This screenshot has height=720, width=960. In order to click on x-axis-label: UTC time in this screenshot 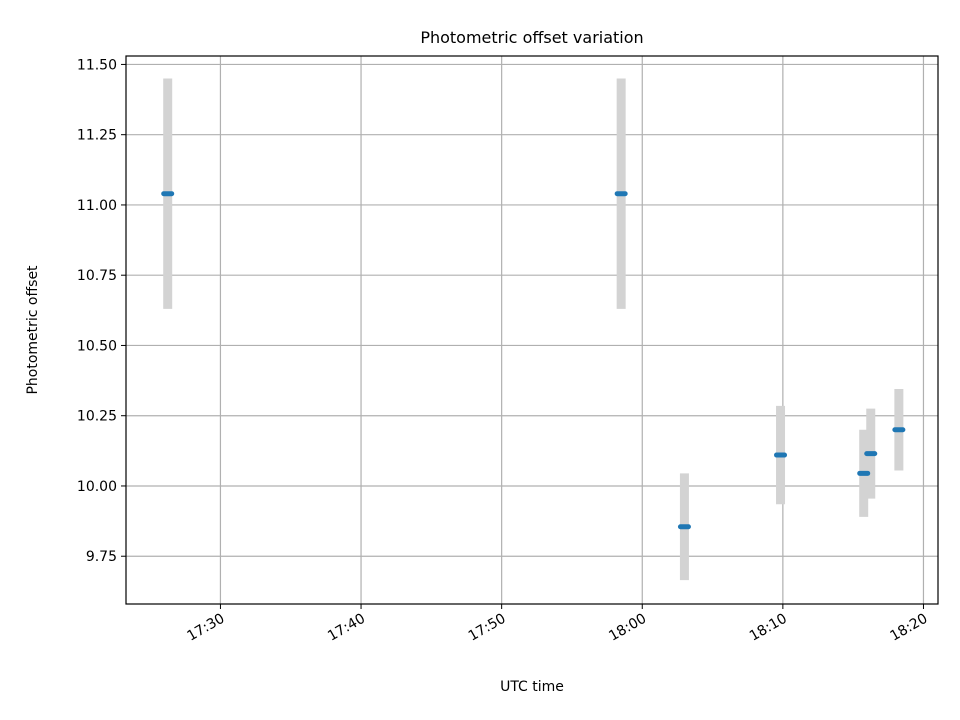, I will do `click(532, 687)`.